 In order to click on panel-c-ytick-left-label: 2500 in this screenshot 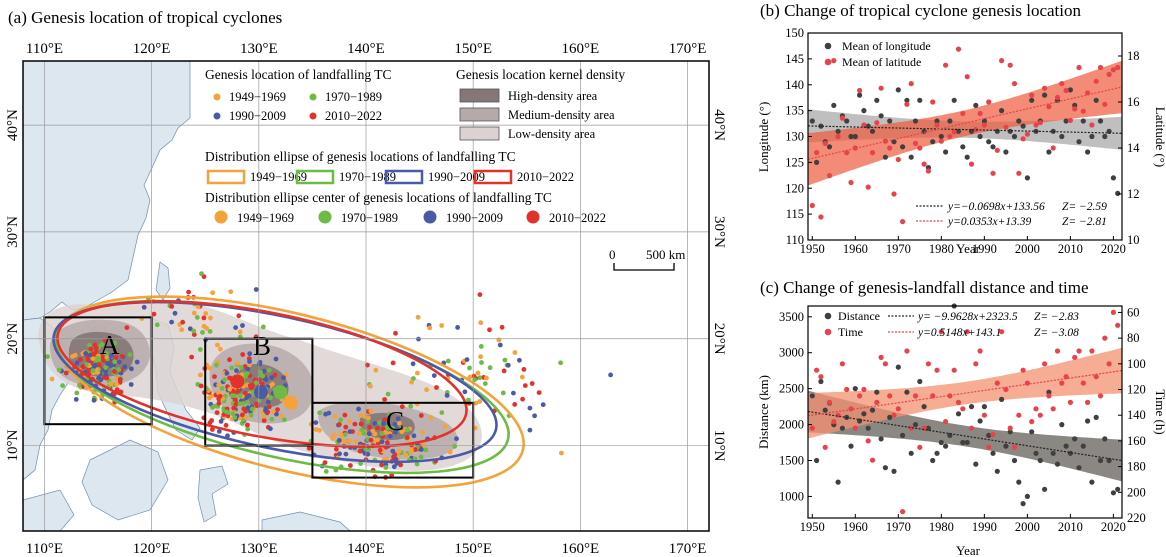, I will do `click(791, 389)`.